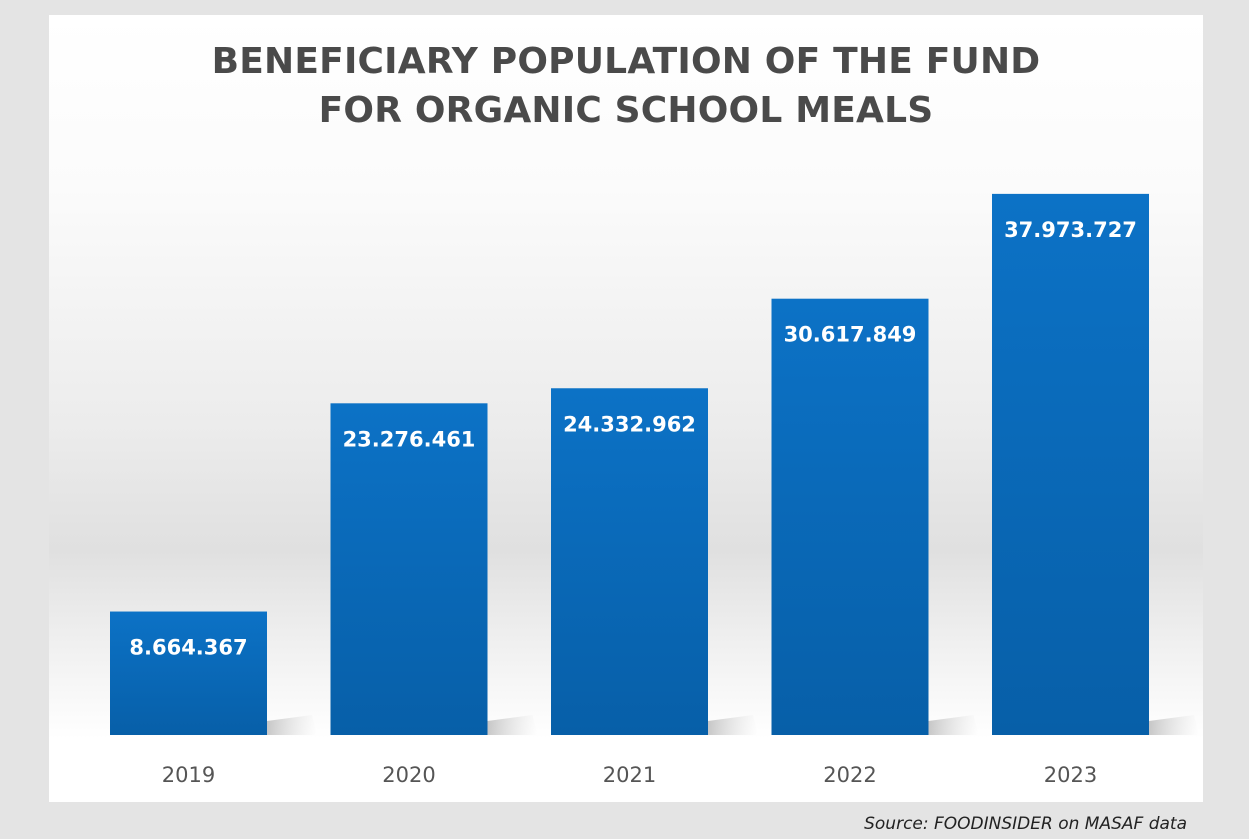 The height and width of the screenshot is (839, 1249). I want to click on data-label-2019: 8.664.367, so click(188, 648).